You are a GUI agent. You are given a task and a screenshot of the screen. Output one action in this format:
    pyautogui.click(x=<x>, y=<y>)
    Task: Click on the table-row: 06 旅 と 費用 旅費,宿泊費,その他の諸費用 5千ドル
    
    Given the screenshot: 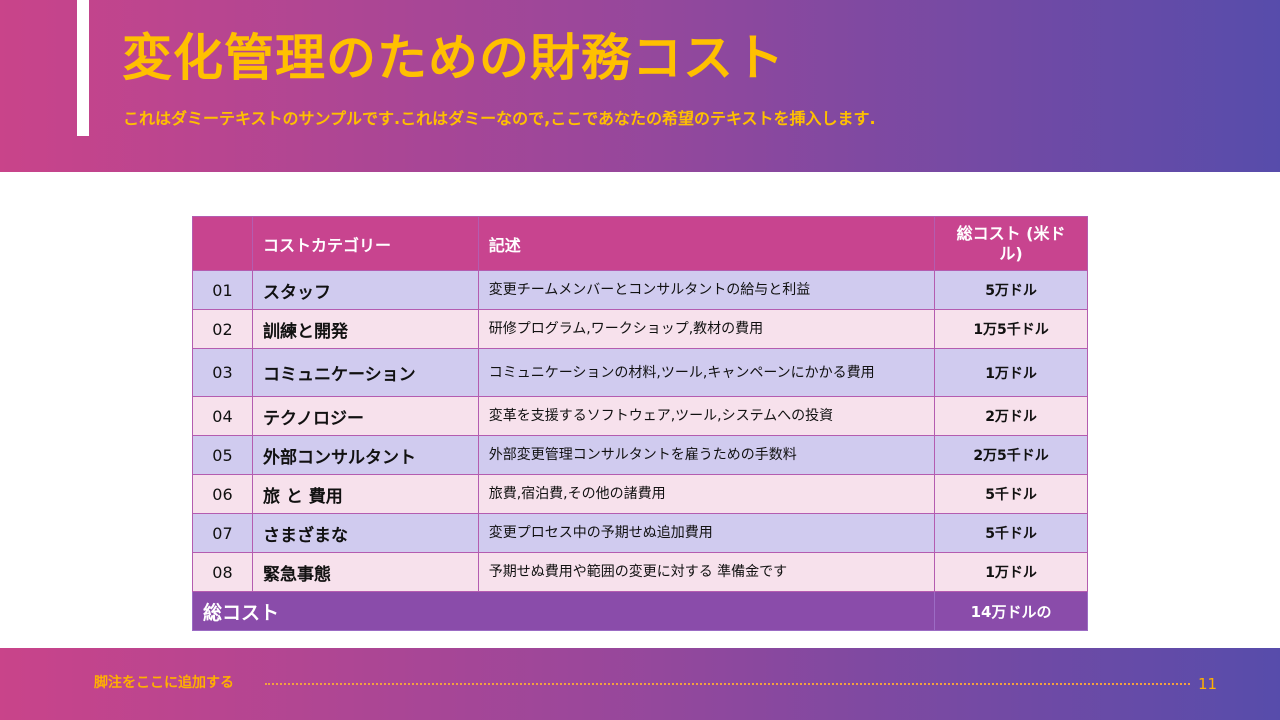 What is the action you would take?
    pyautogui.click(x=640, y=494)
    